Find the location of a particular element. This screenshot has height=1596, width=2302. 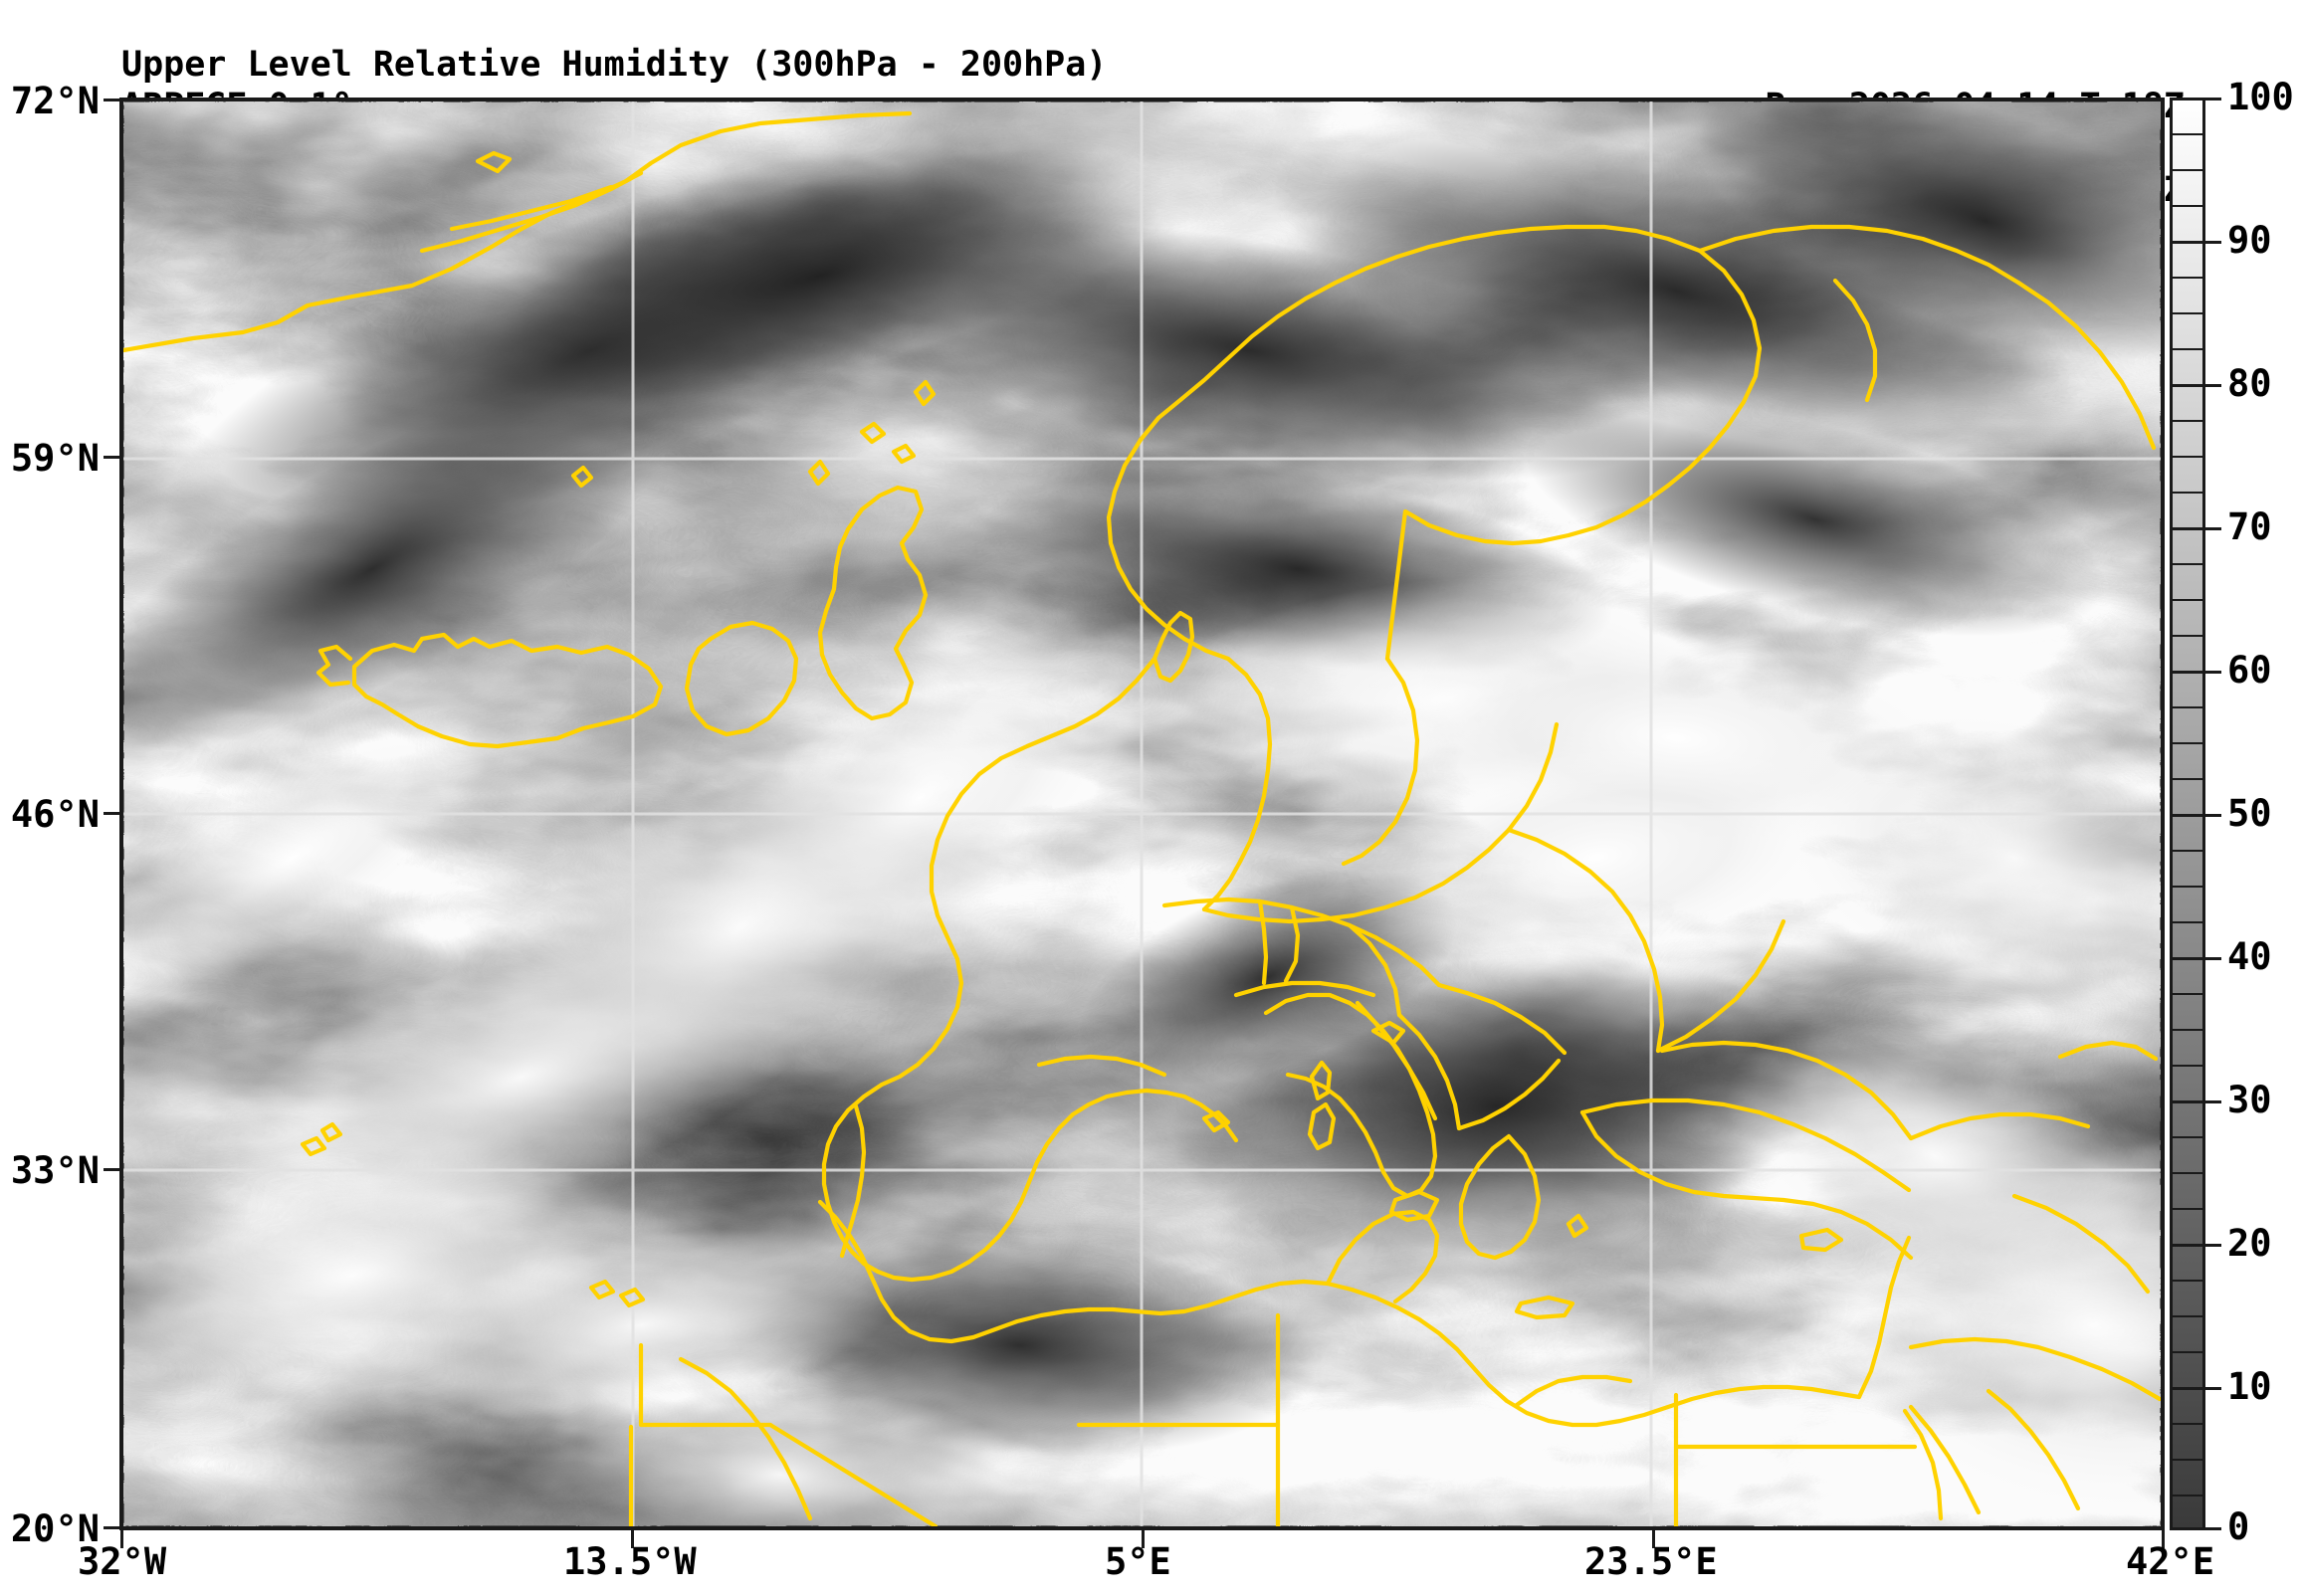

coast-west-africa is located at coordinates (745, 1438).